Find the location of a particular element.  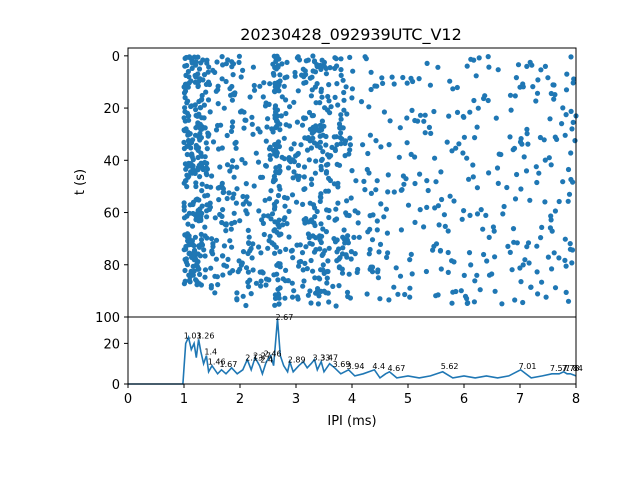

peak-label: 1.67 is located at coordinates (229, 364).